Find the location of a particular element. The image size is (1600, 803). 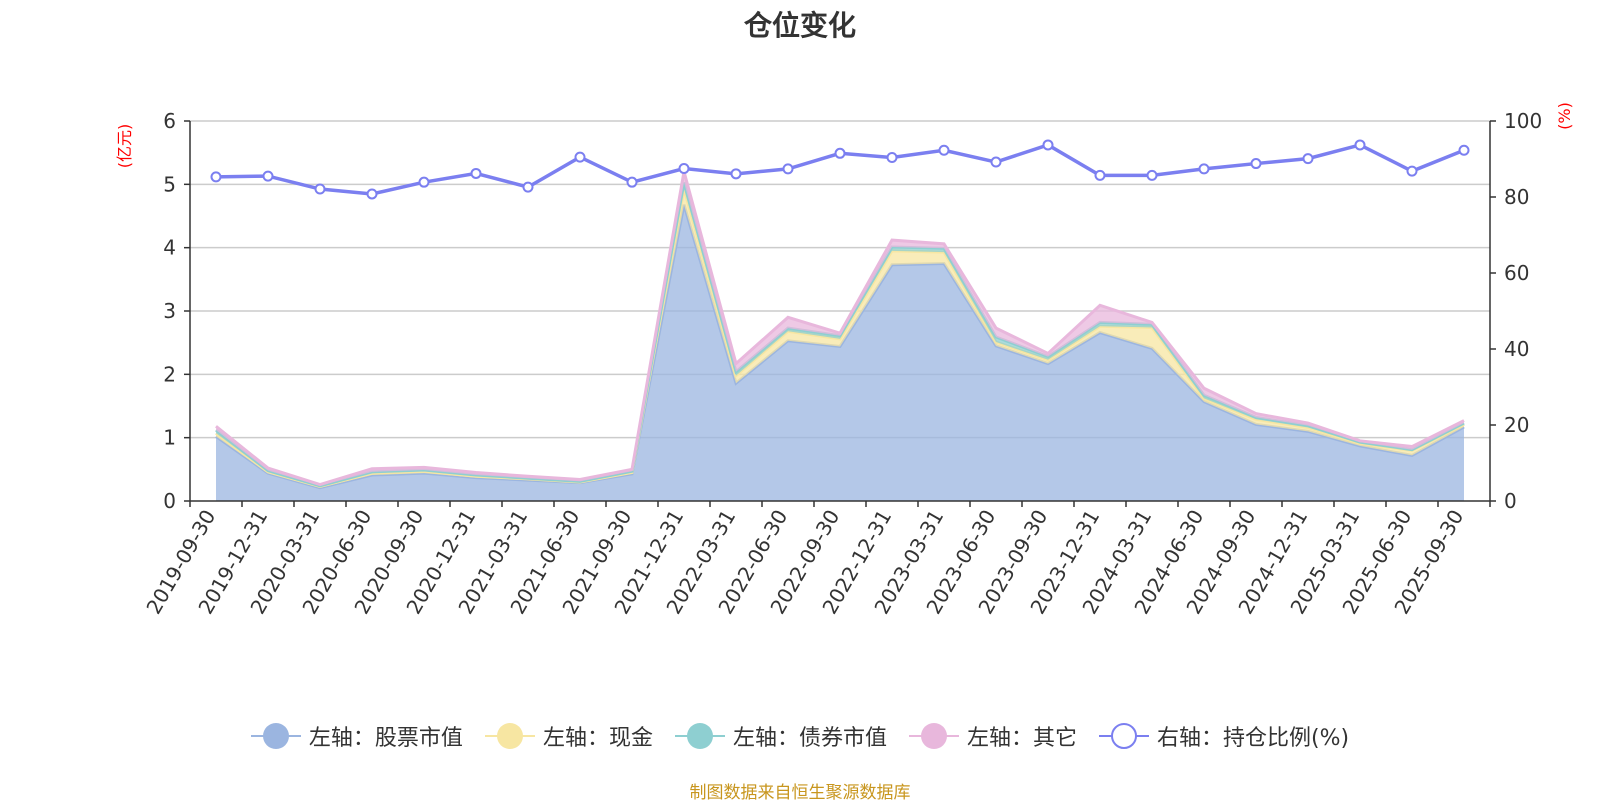

legend-label: 右轴：持仓比例(%) is located at coordinates (1253, 738).